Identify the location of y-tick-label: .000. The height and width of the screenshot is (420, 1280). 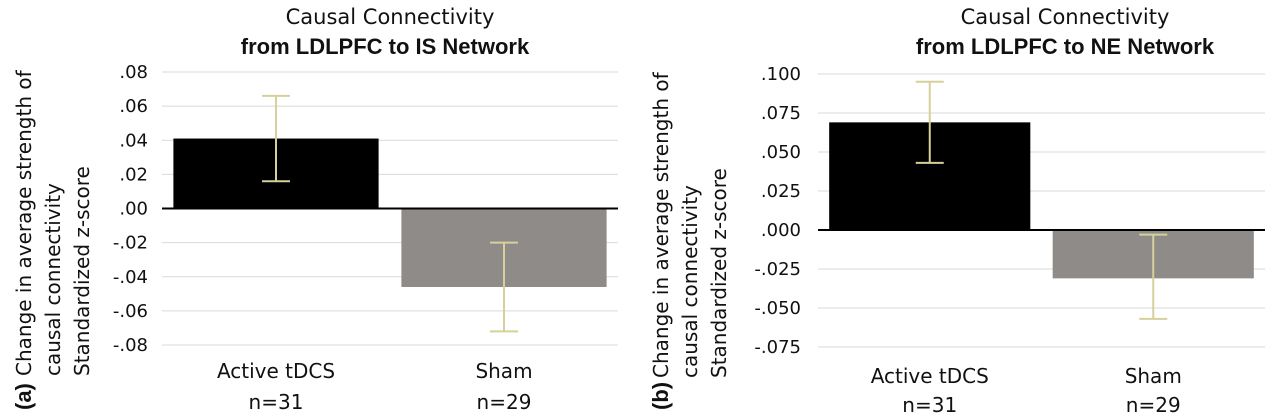
(781, 230).